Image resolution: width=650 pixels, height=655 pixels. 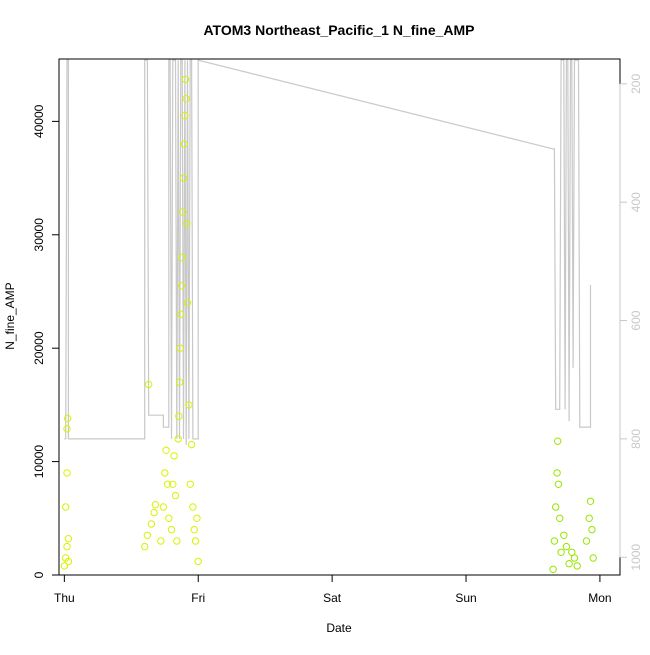 I want to click on y-tick-label: 30000, so click(x=39, y=235).